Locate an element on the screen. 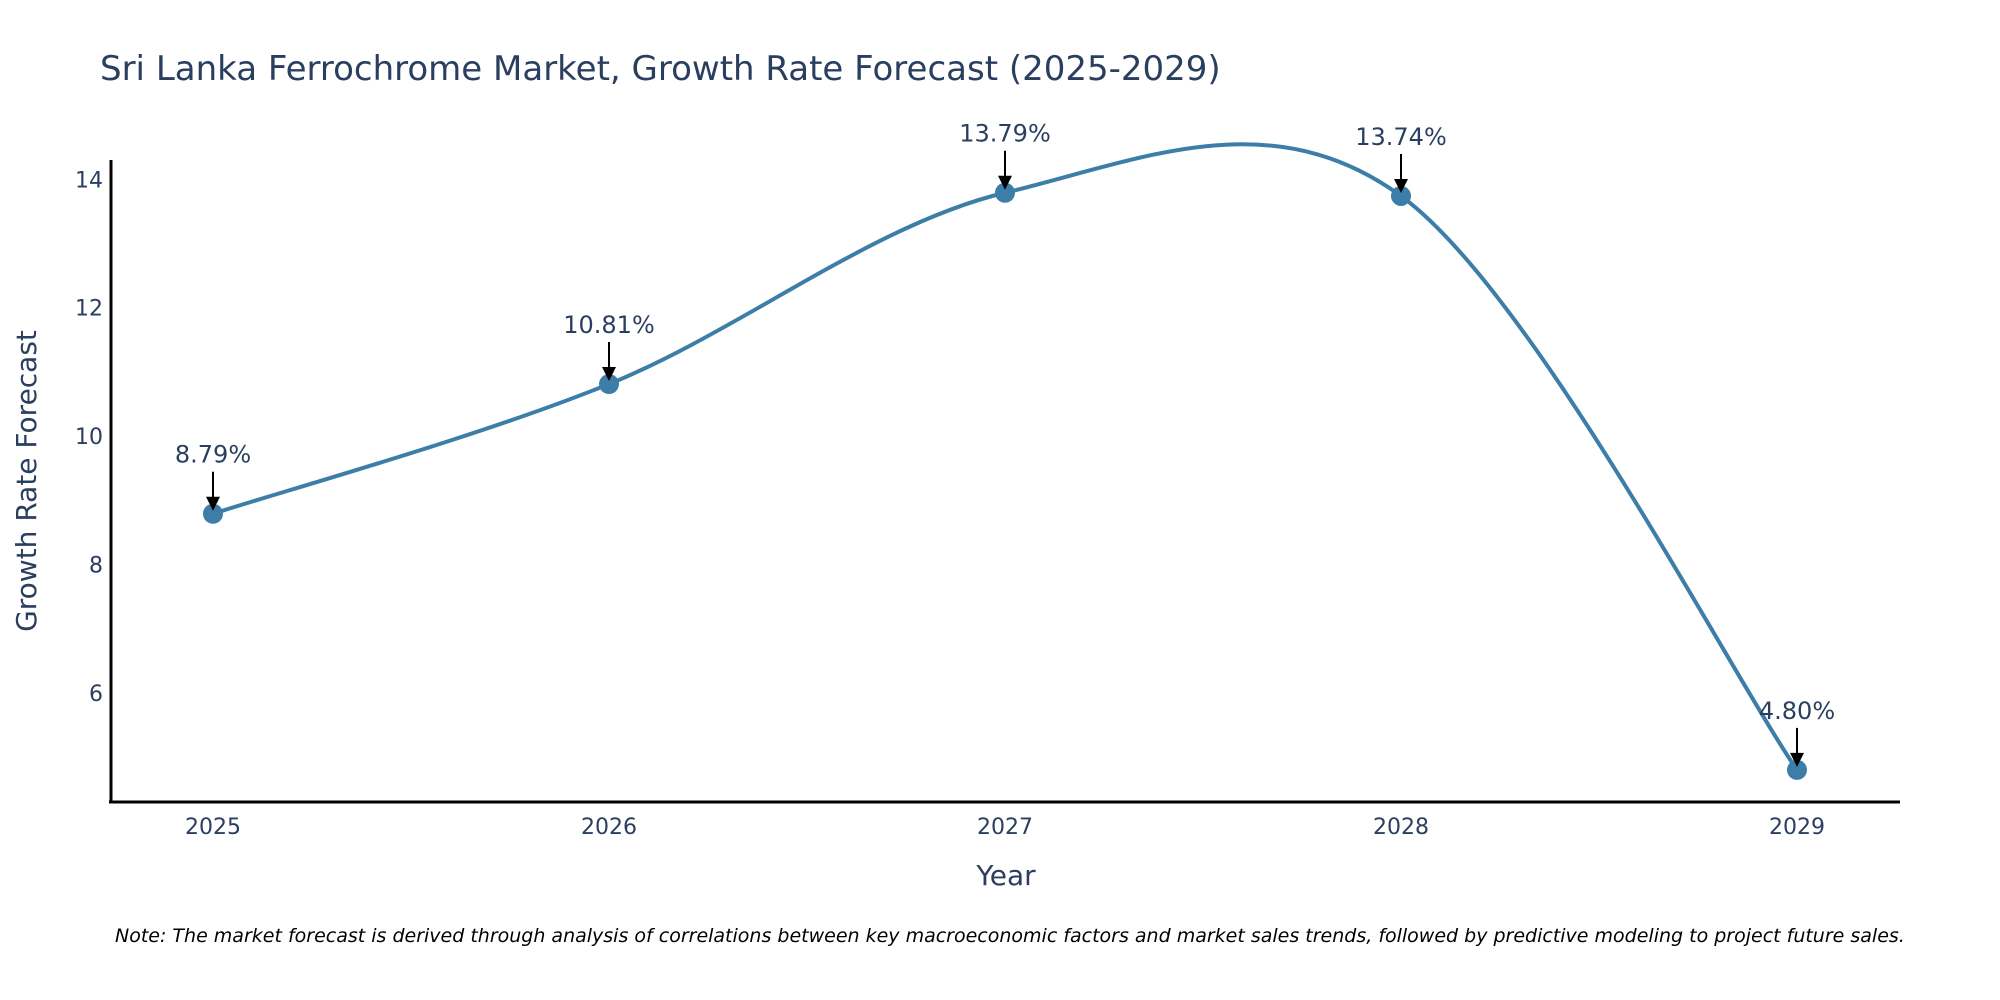 The image size is (2000, 1000). y-tick-label: 10 is located at coordinates (89, 437).